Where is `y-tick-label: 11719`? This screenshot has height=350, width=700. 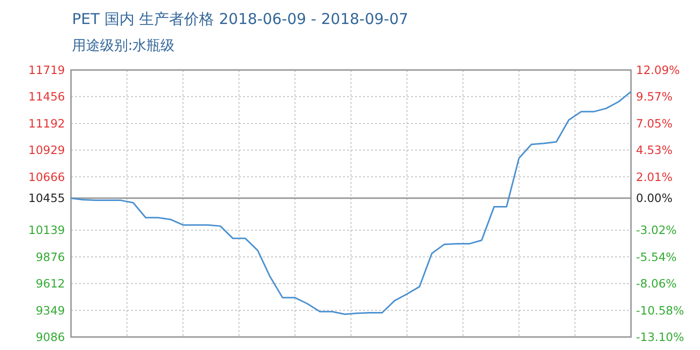
y-tick-label: 11719 is located at coordinates (46, 70).